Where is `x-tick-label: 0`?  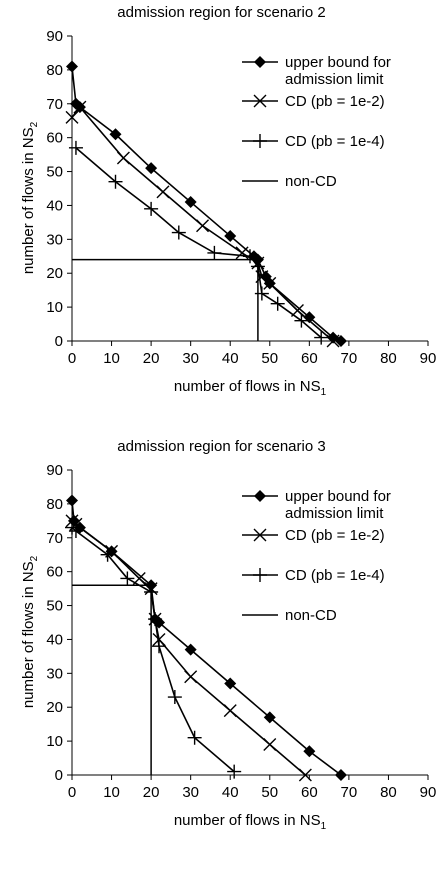
x-tick-label: 0 is located at coordinates (72, 358).